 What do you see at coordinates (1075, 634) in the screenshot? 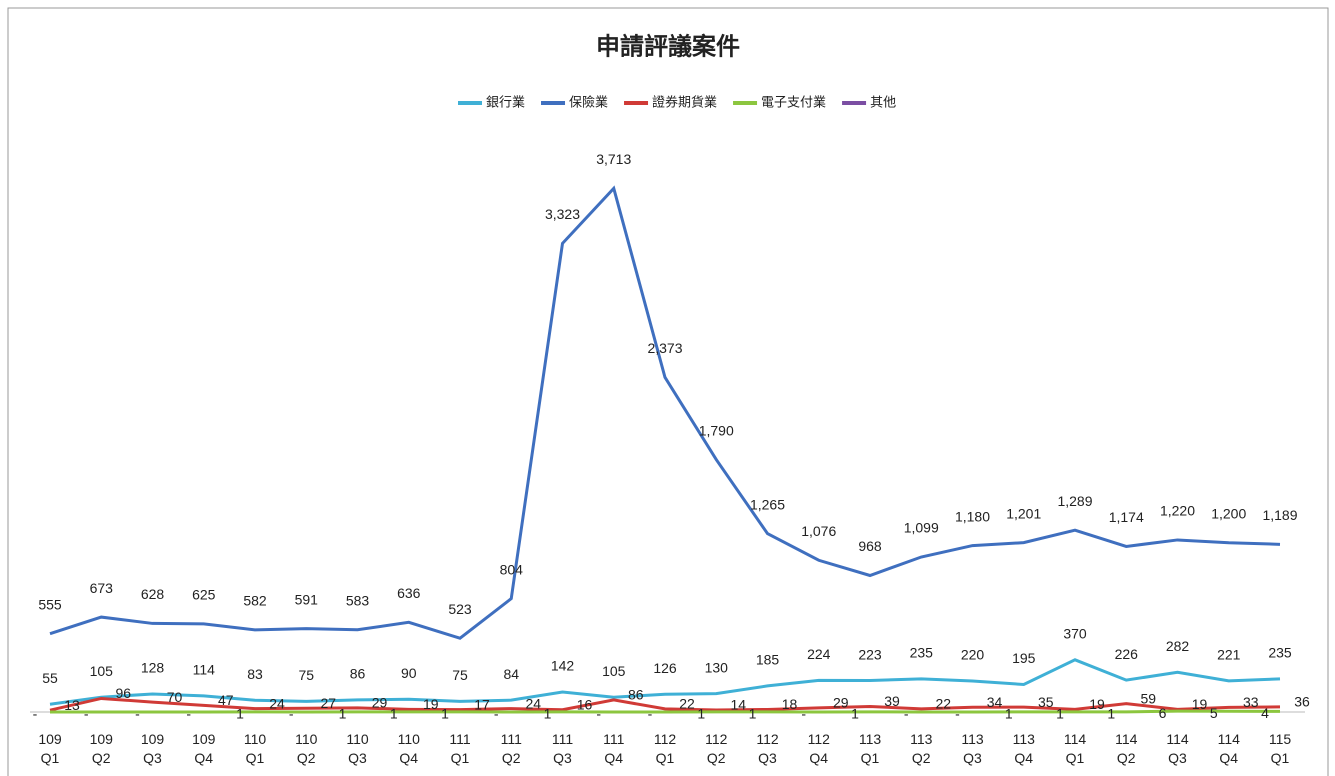
I see `data-label: 370` at bounding box center [1075, 634].